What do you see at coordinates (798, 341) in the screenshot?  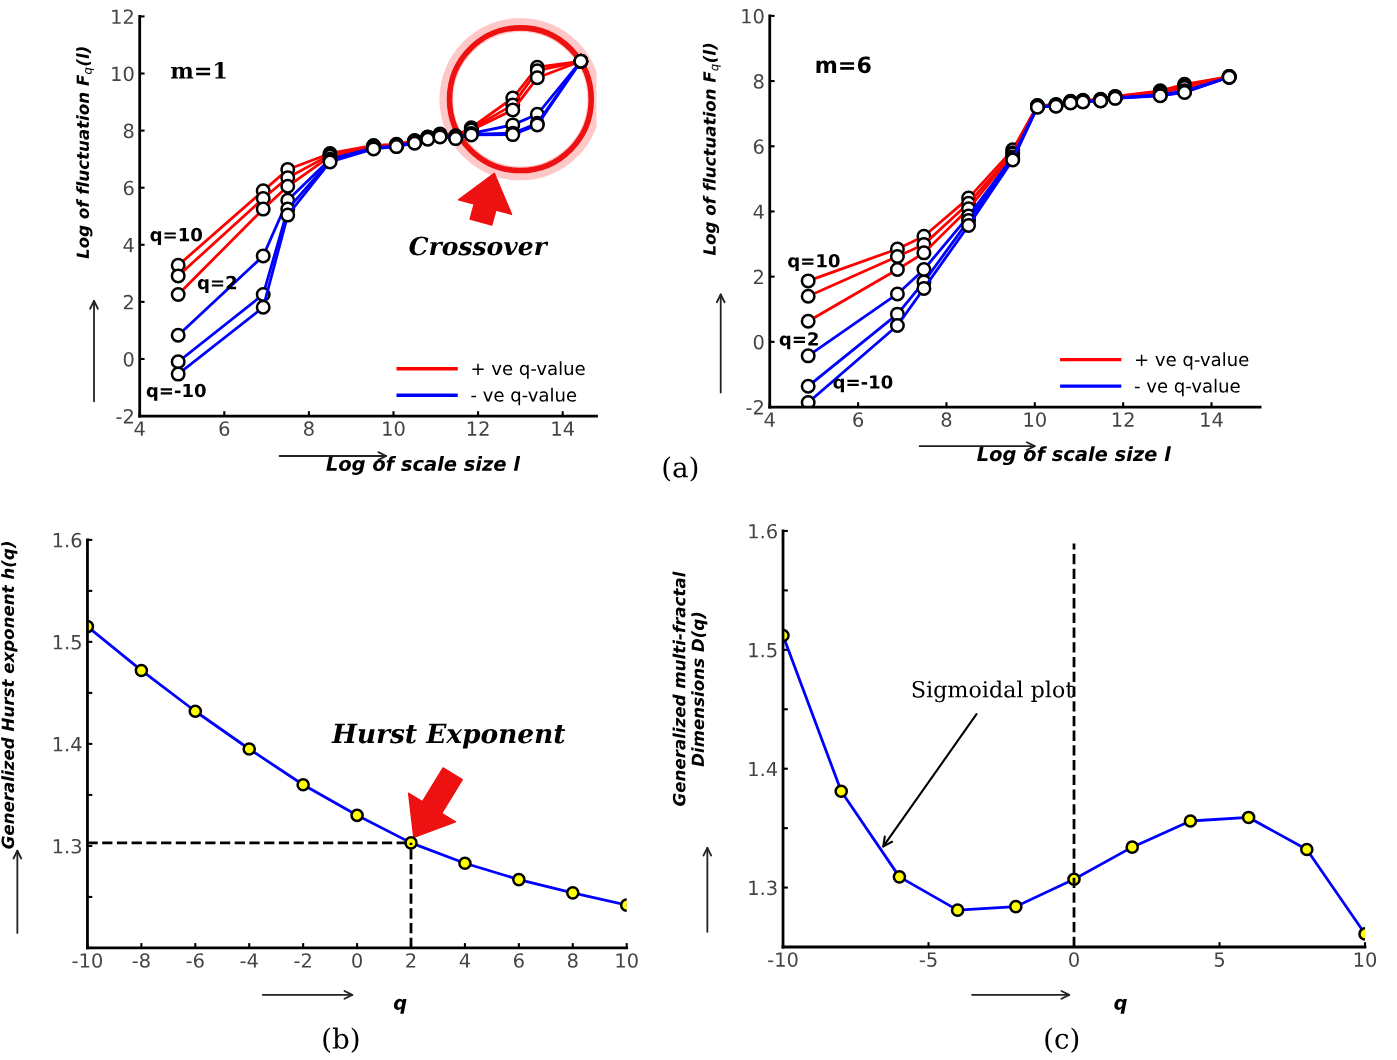 I see `annotation: q=2` at bounding box center [798, 341].